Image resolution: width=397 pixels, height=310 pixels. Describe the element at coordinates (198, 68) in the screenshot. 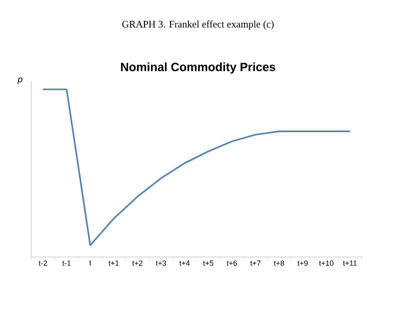

I see `chart-title: Nominal Commodity Prices` at that location.